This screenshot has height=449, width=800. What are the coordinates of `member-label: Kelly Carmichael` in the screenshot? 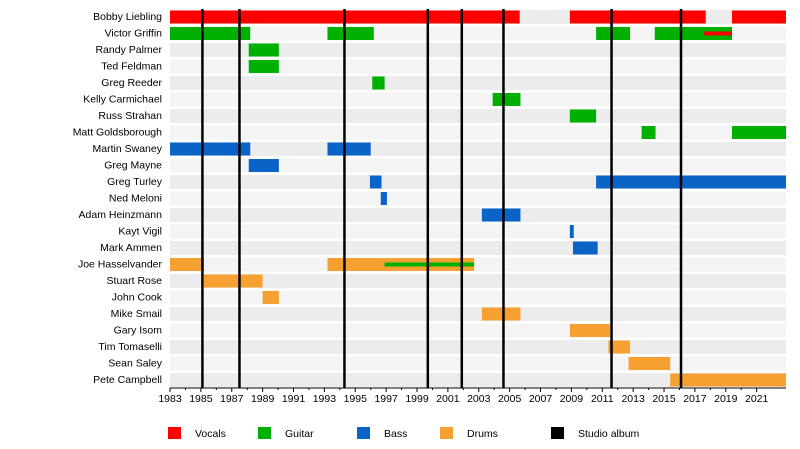 It's located at (122, 99).